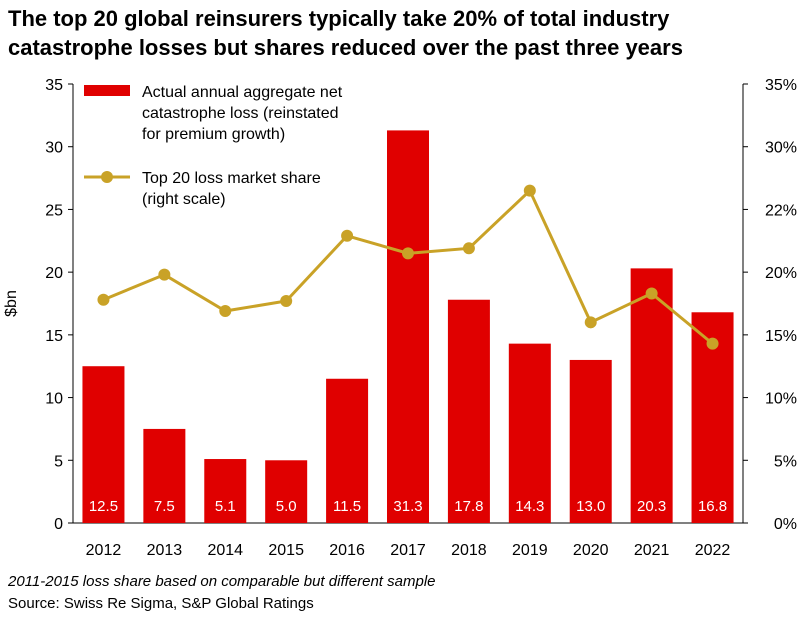 The height and width of the screenshot is (619, 800). Describe the element at coordinates (785, 524) in the screenshot. I see `y2-tick-label: 0%` at that location.